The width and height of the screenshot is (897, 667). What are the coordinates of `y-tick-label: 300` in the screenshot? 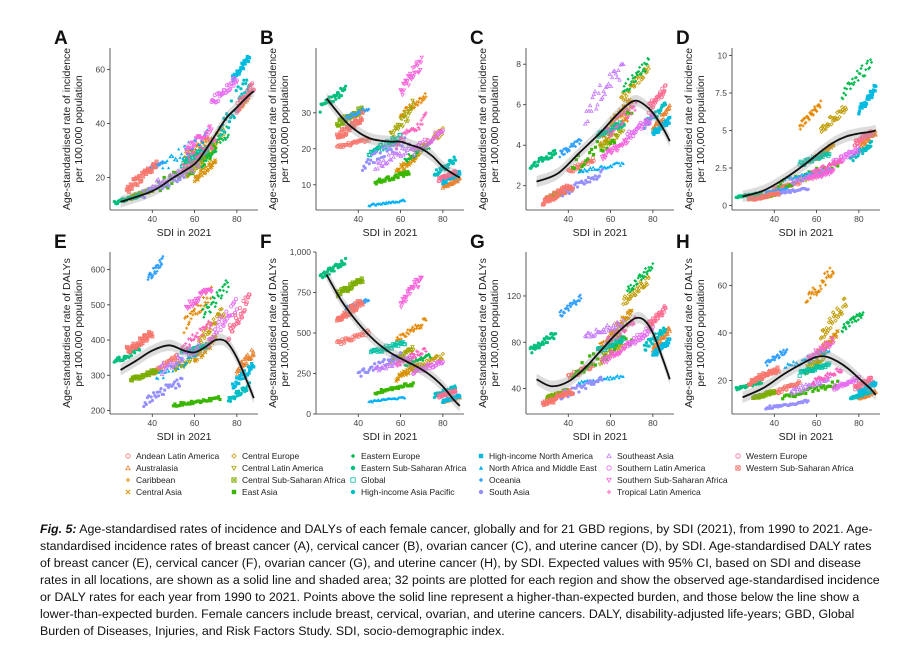 It's located at (98, 375).